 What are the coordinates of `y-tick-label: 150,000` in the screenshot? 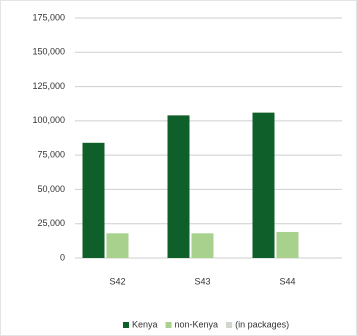 It's located at (48, 52).